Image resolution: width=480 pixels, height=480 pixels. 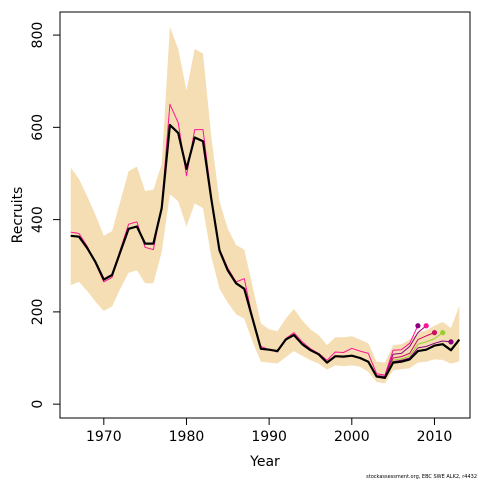 I want to click on y-tick-label-200: 200, so click(x=38, y=312).